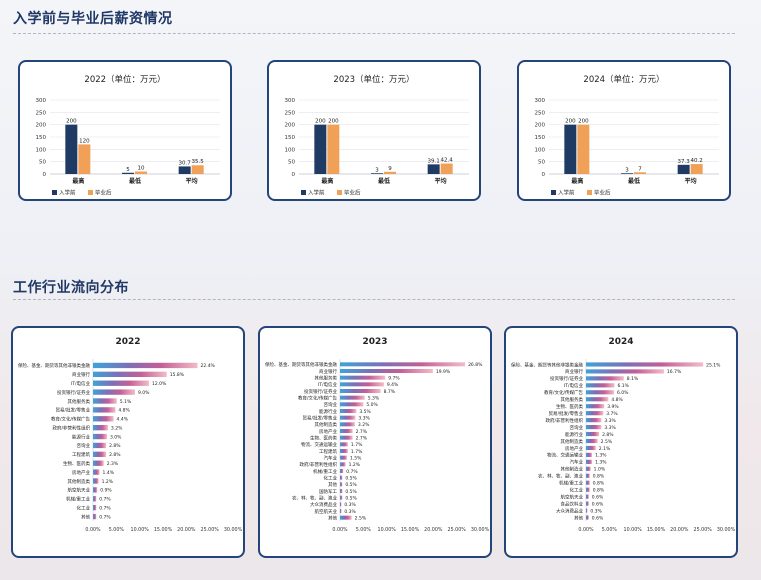  Describe the element at coordinates (679, 530) in the screenshot. I see `x-tick-label: 20.00%` at that location.